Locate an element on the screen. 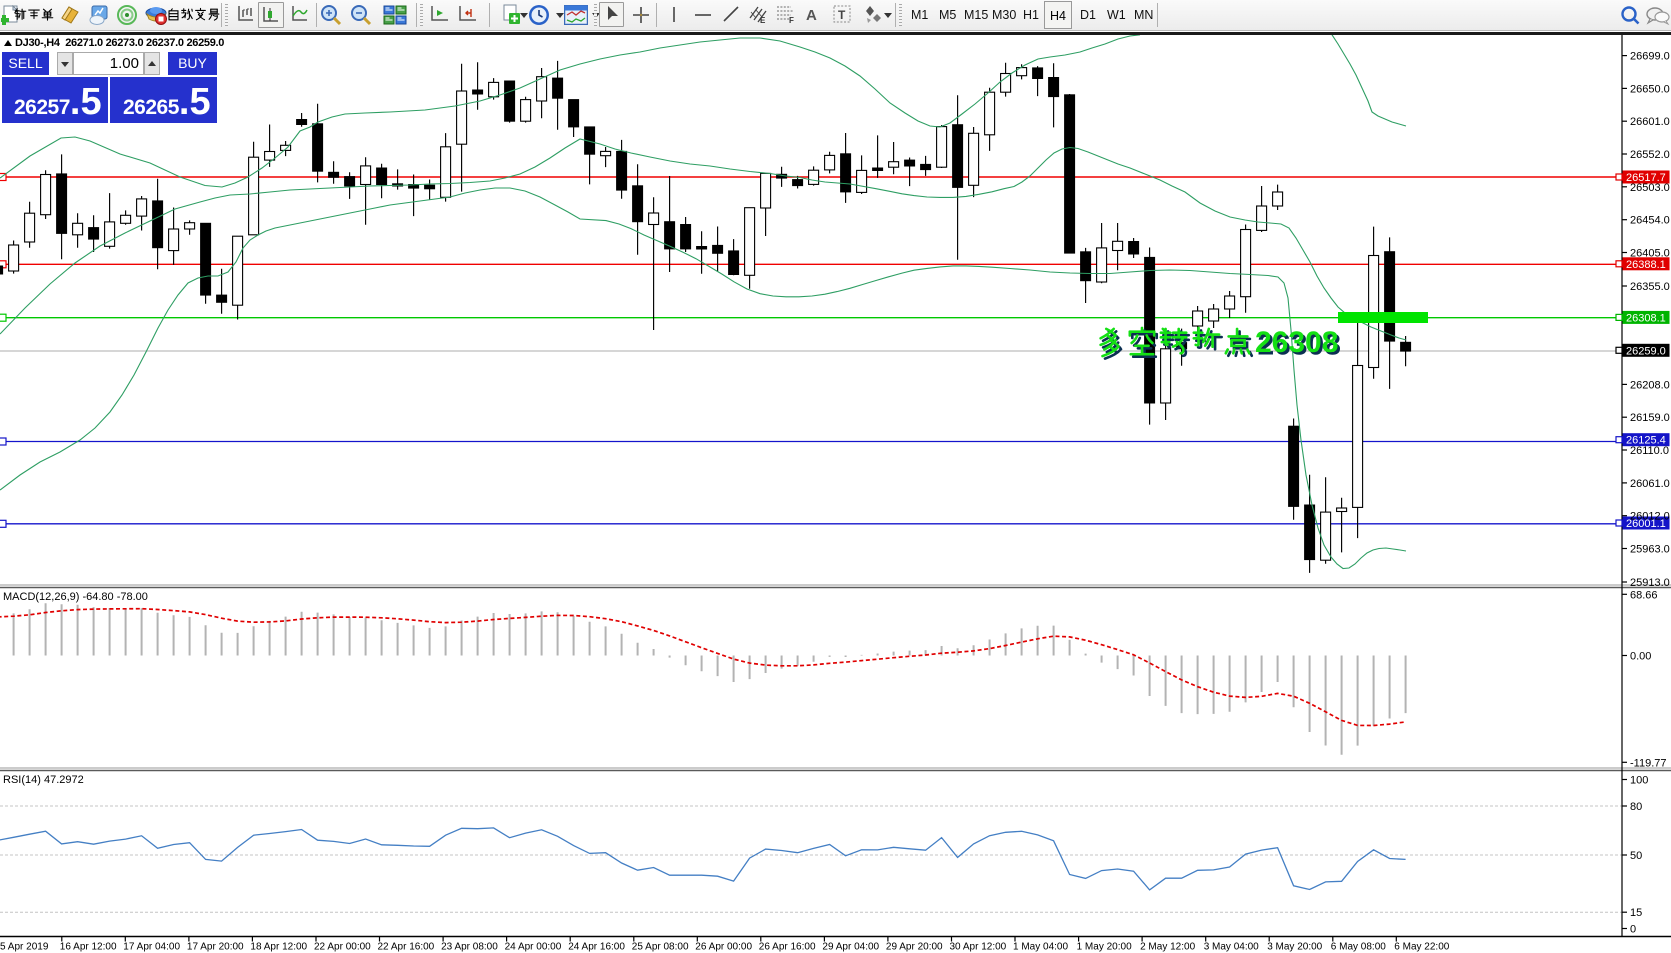  svg-text: 26259.0 is located at coordinates (1646, 351).